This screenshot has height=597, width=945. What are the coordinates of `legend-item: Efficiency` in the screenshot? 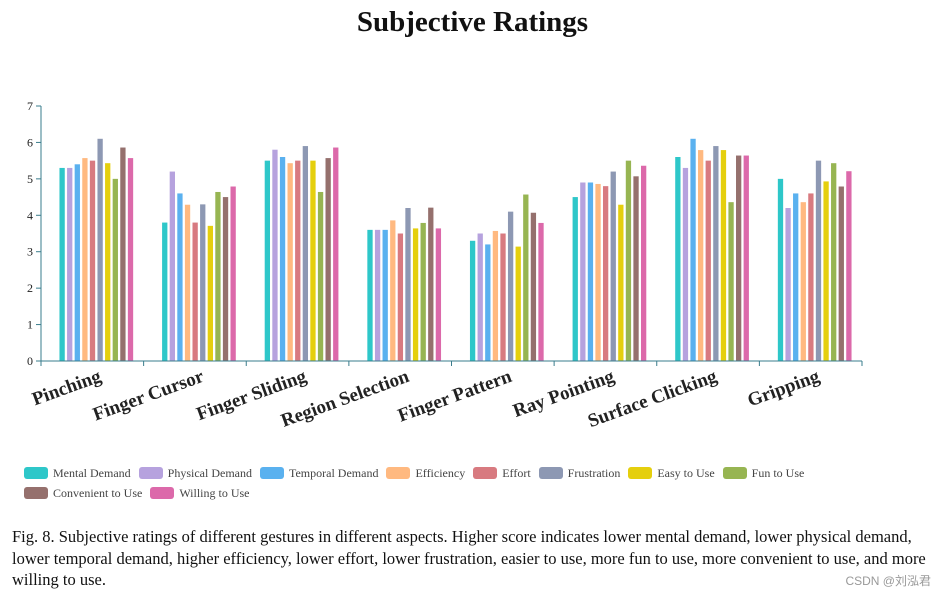 It's located at (425, 473).